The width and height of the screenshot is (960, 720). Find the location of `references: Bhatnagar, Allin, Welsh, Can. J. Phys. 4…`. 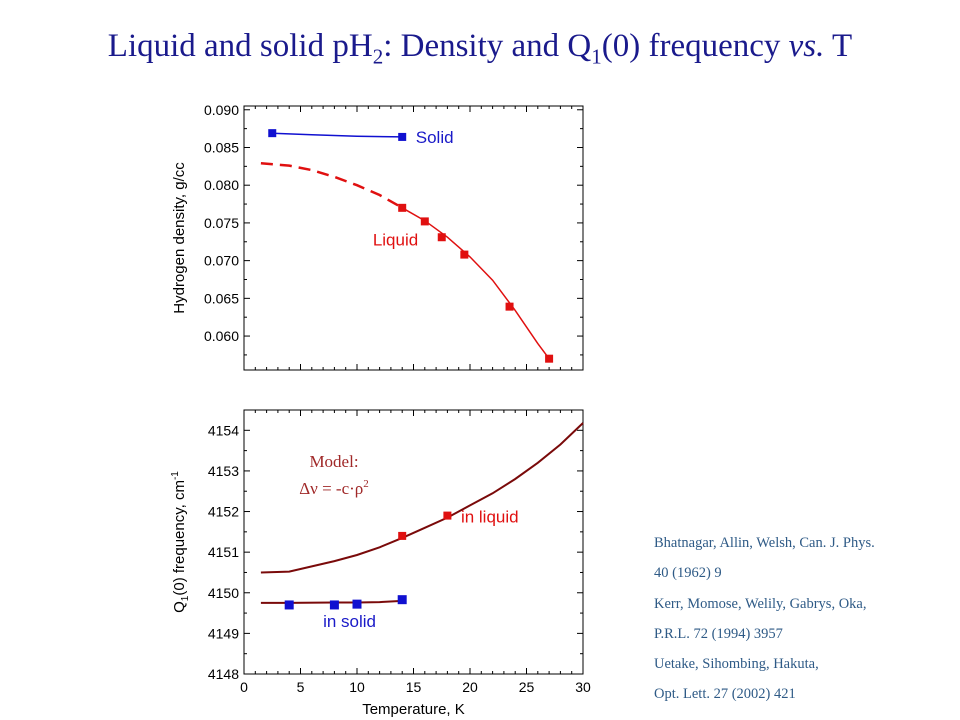

references: Bhatnagar, Allin, Welsh, Can. J. Phys. 4… is located at coordinates (804, 619).